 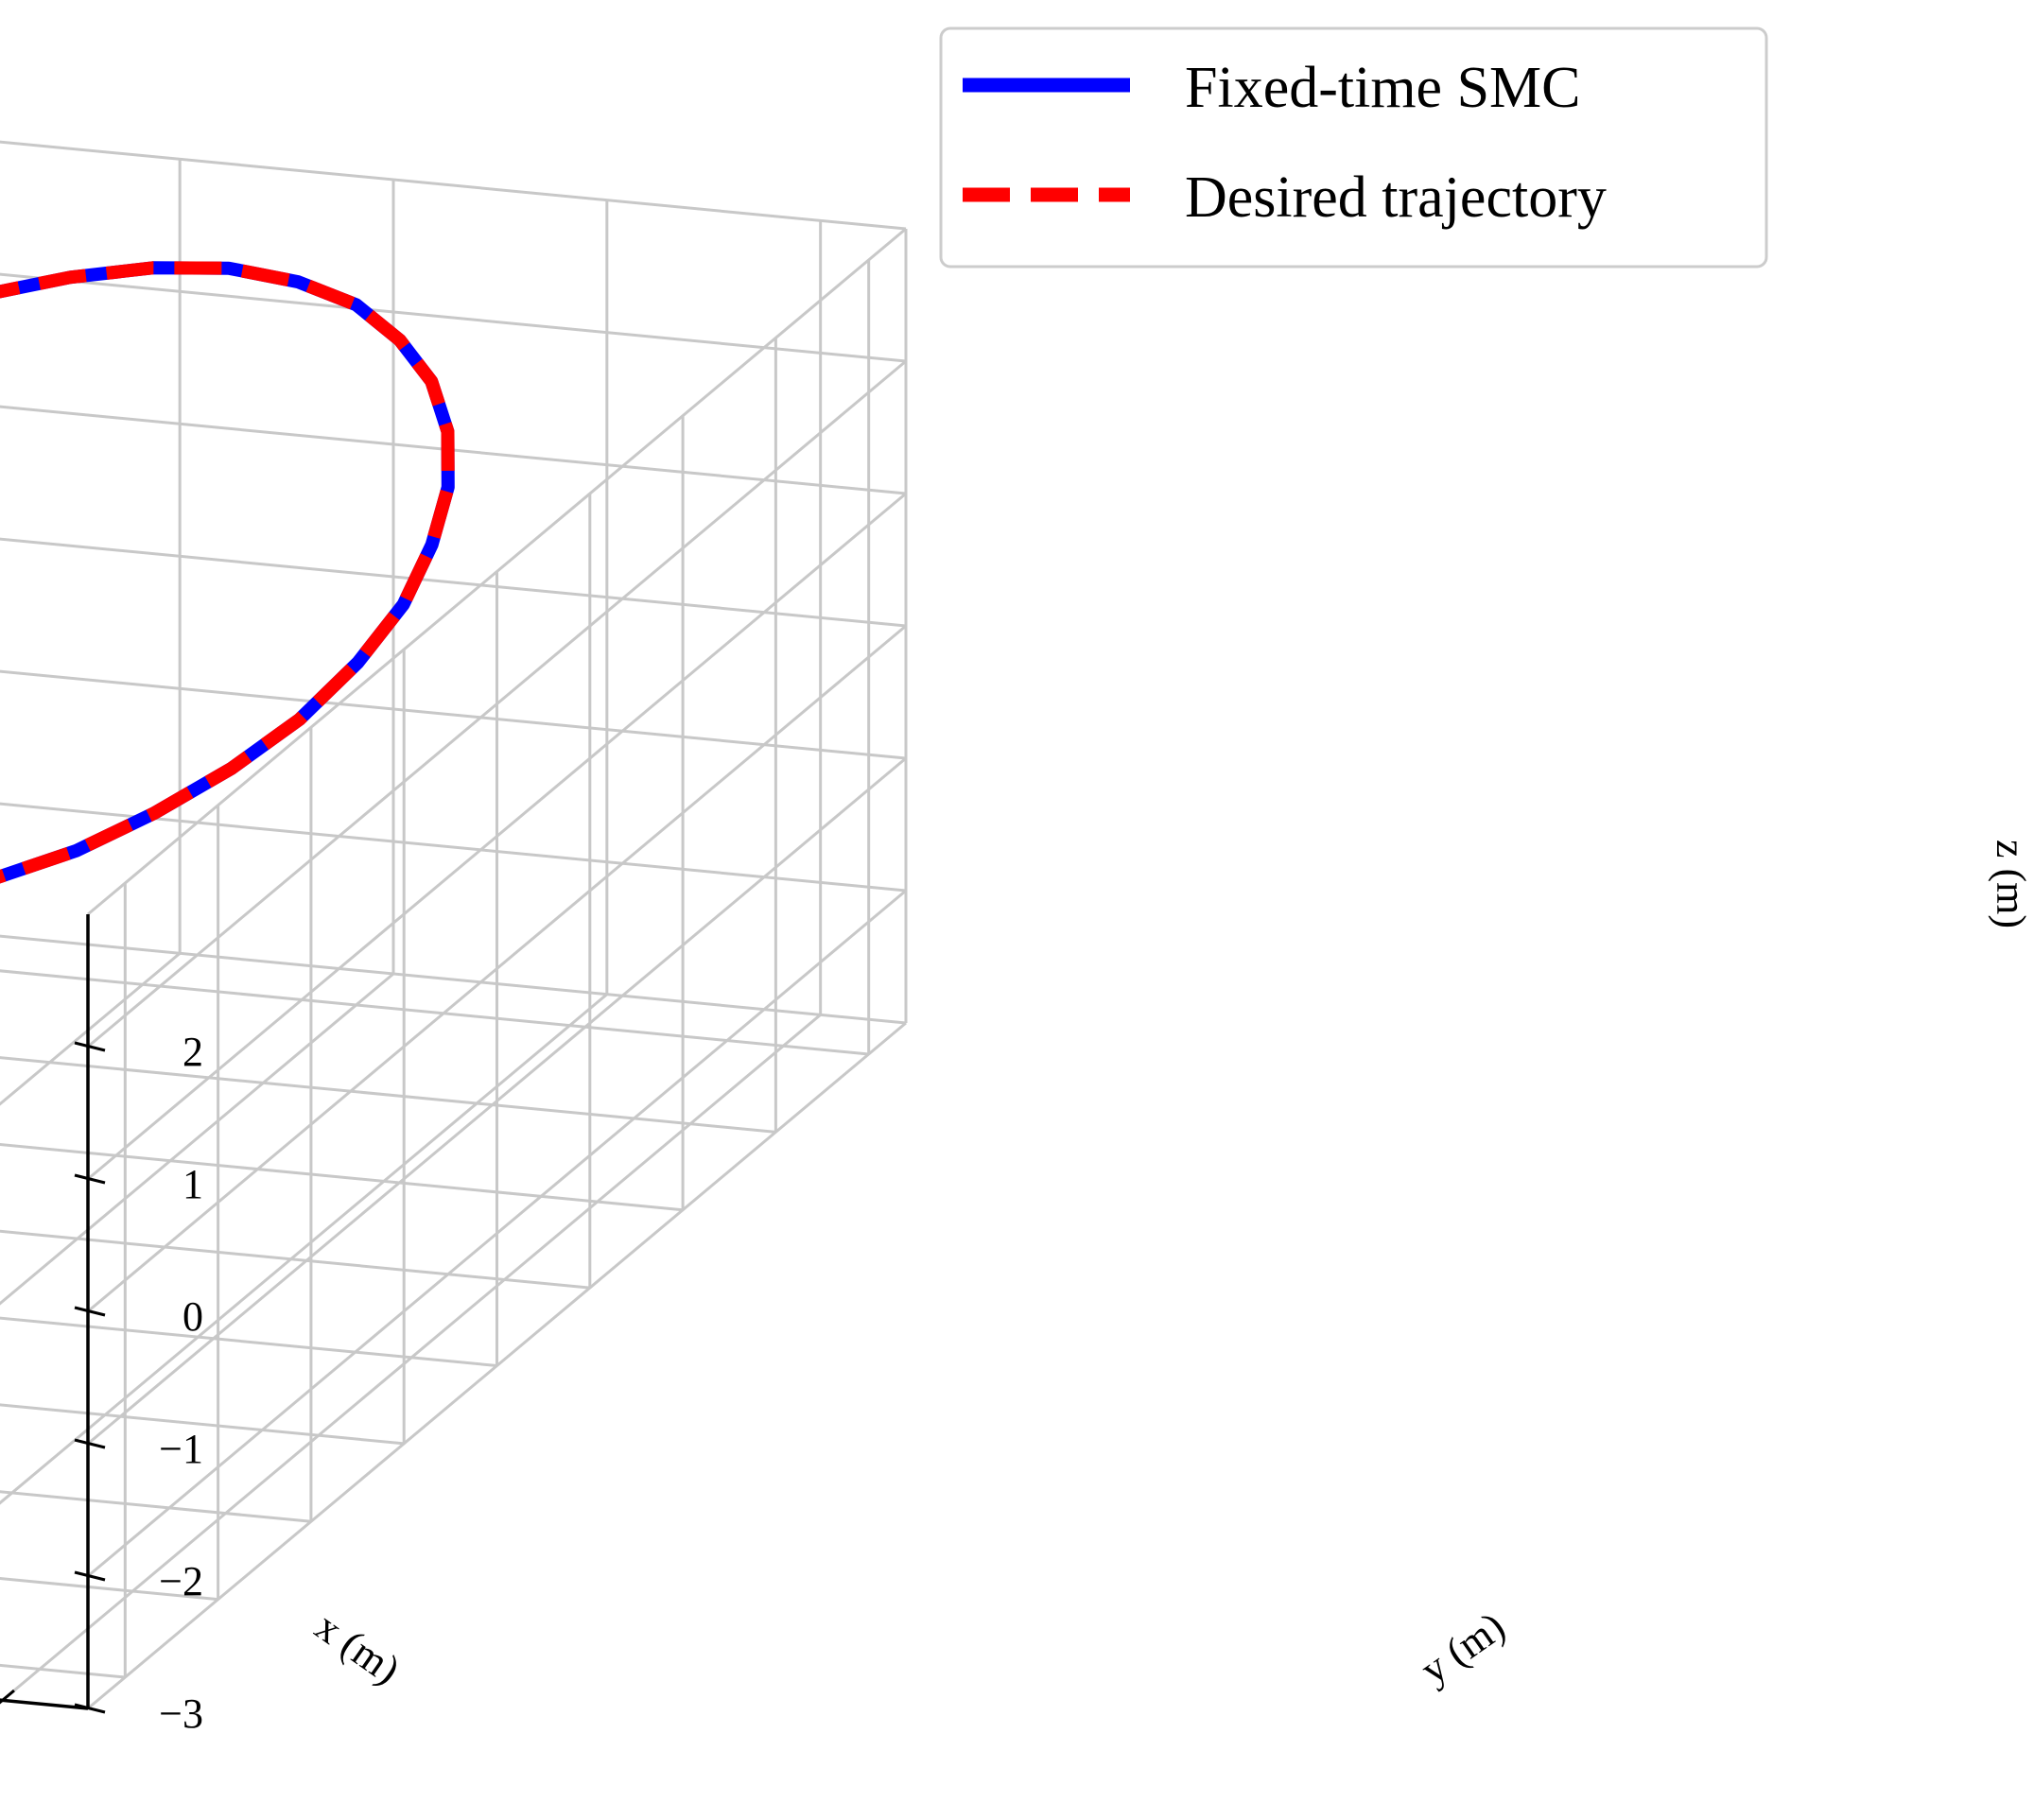 What do you see at coordinates (1462, 1648) in the screenshot?
I see `y-axis-label: y (m)` at bounding box center [1462, 1648].